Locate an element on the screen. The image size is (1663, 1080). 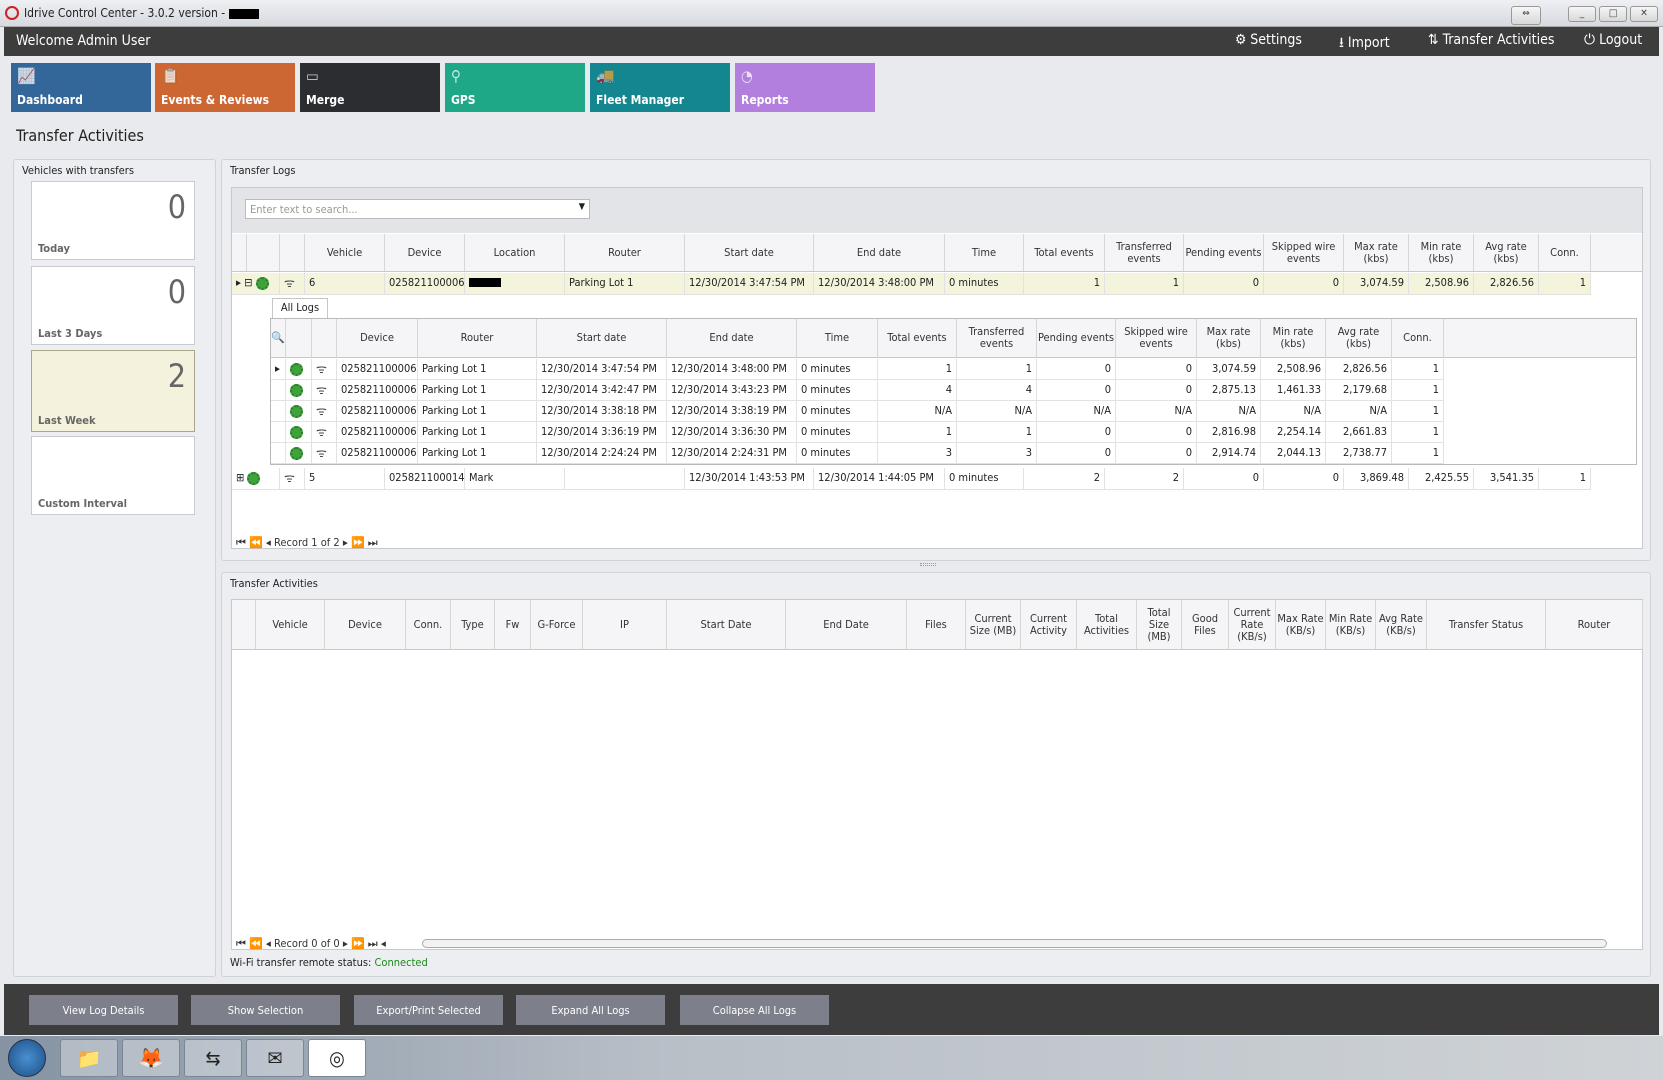
column-header: Fw is located at coordinates (513, 624).